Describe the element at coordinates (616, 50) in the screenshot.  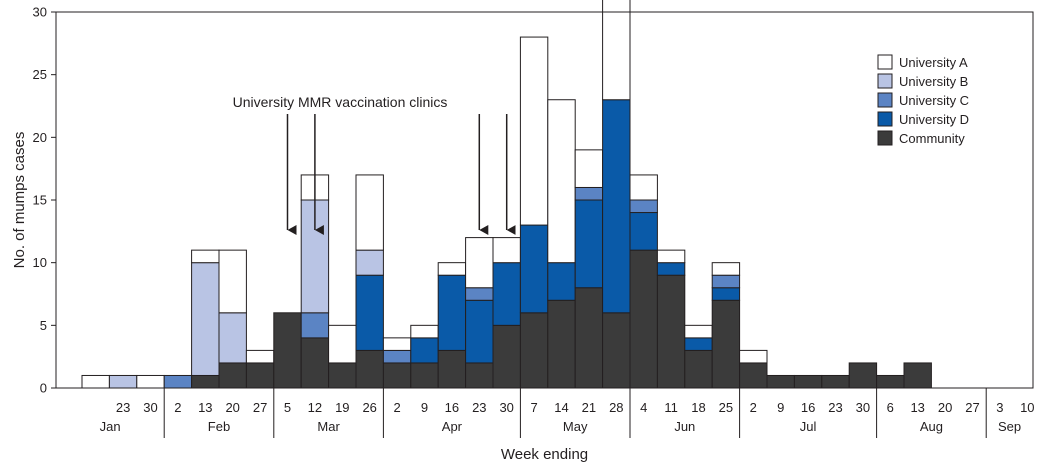
I see `bar-university-a: University A: 12` at that location.